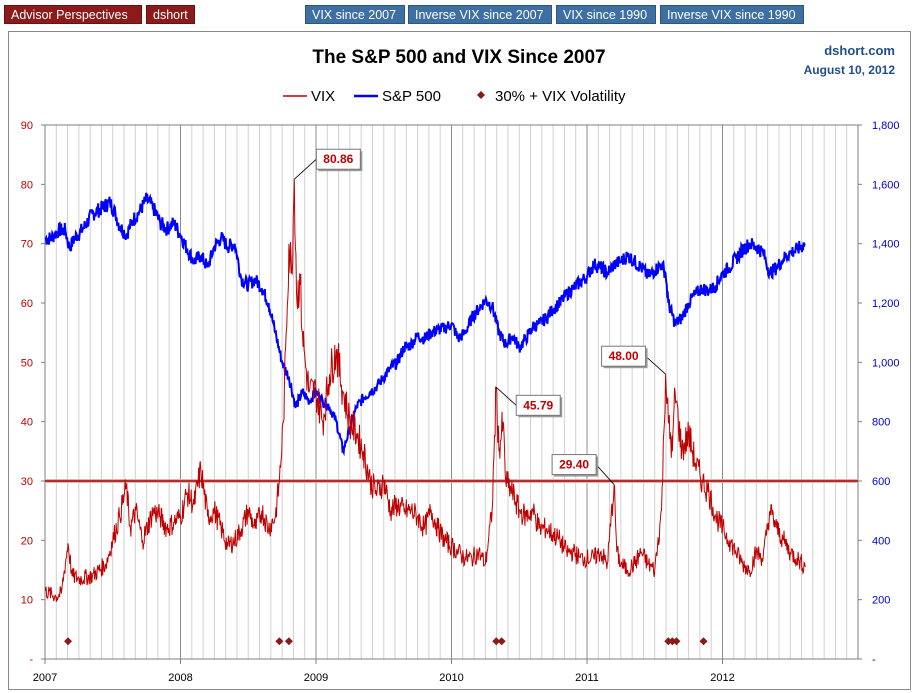 Image resolution: width=916 pixels, height=693 pixels. What do you see at coordinates (180, 678) in the screenshot?
I see `x-axis-tick-label: 2008` at bounding box center [180, 678].